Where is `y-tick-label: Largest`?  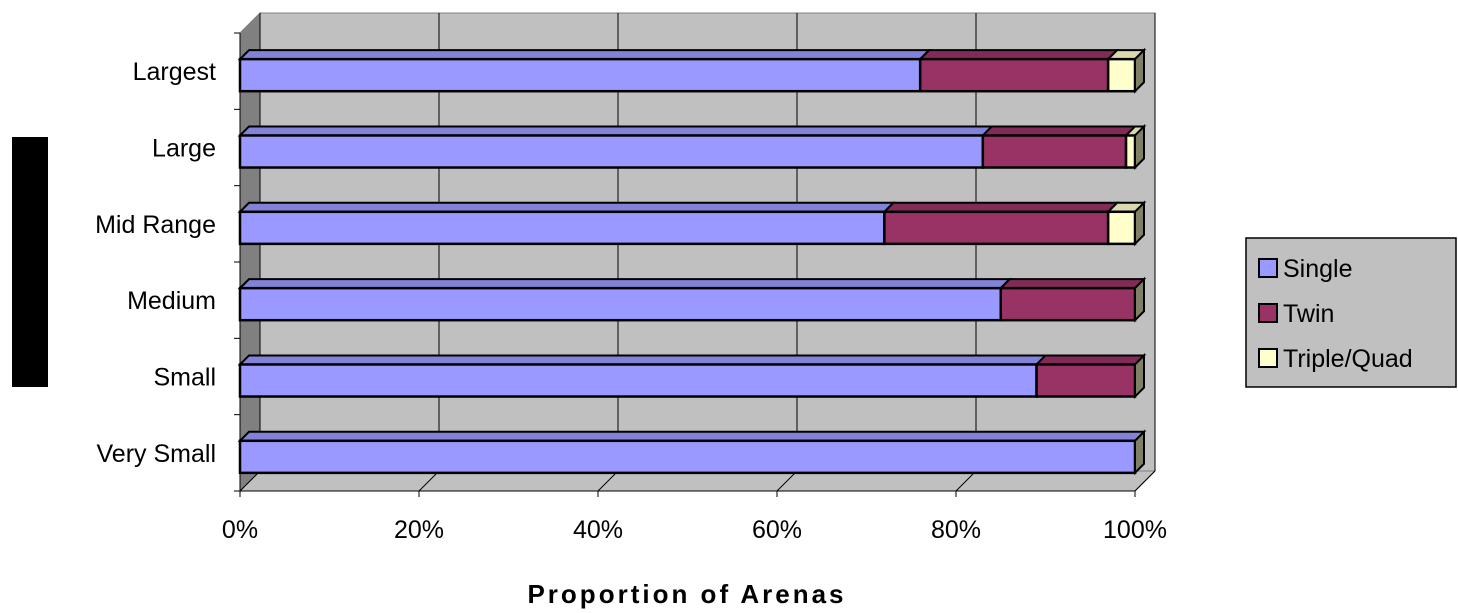
y-tick-label: Largest is located at coordinates (174, 72).